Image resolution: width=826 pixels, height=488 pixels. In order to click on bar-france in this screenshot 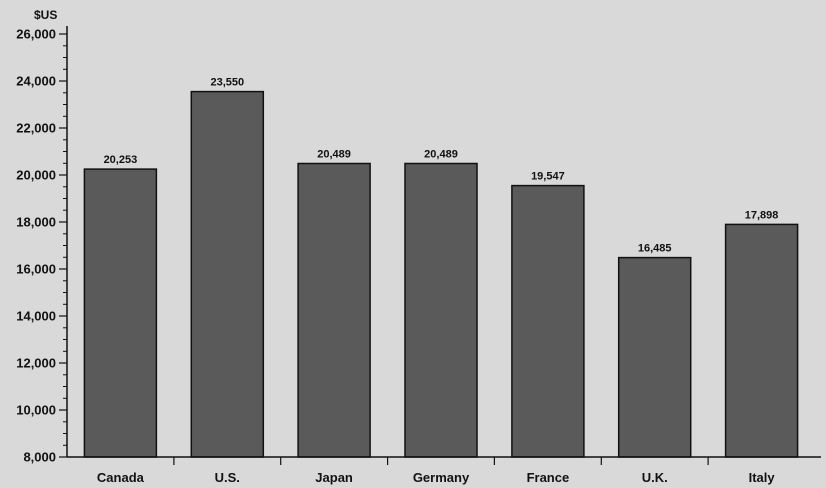, I will do `click(548, 321)`.